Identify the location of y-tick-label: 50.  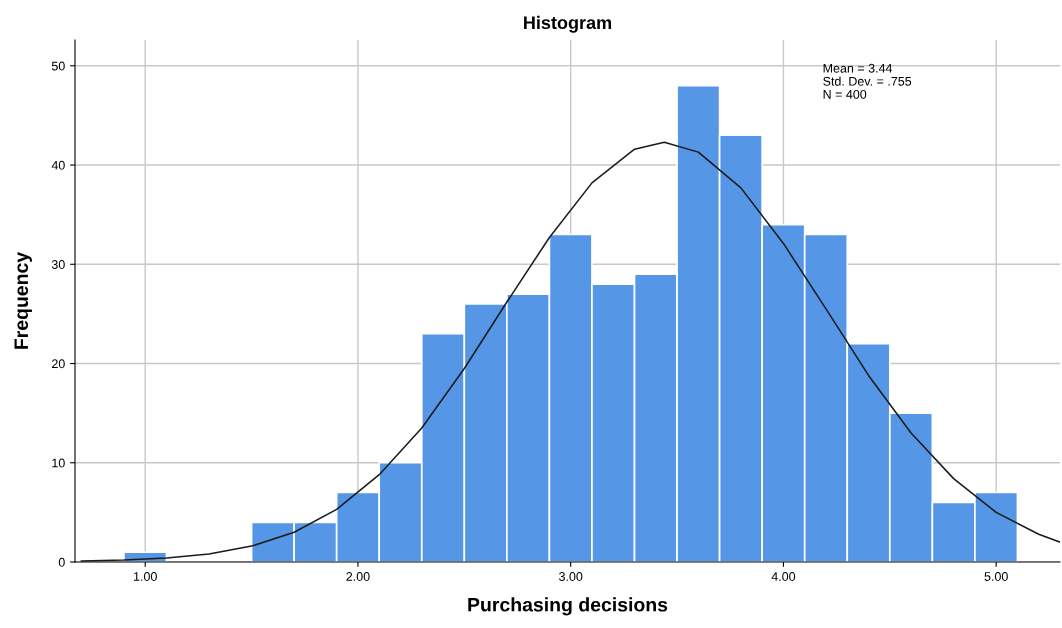
(58, 66).